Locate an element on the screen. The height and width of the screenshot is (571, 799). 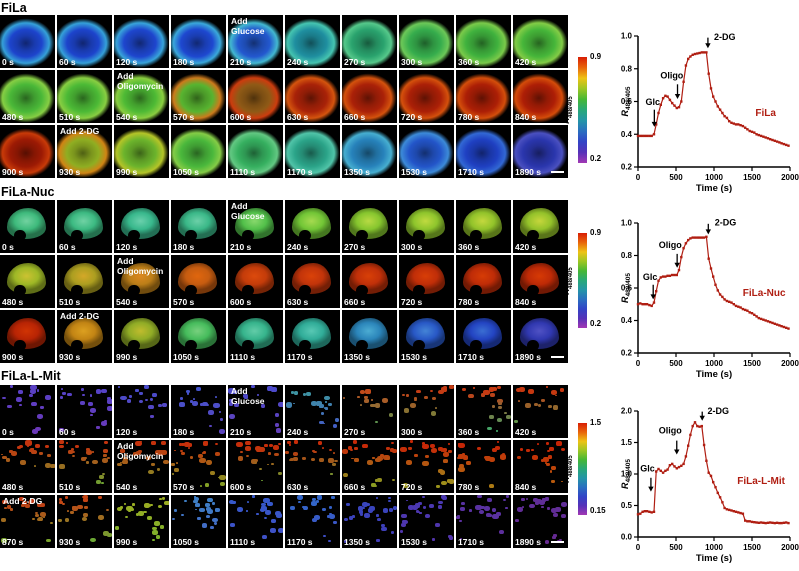
time-label: 360 s is located at coordinates (469, 62).